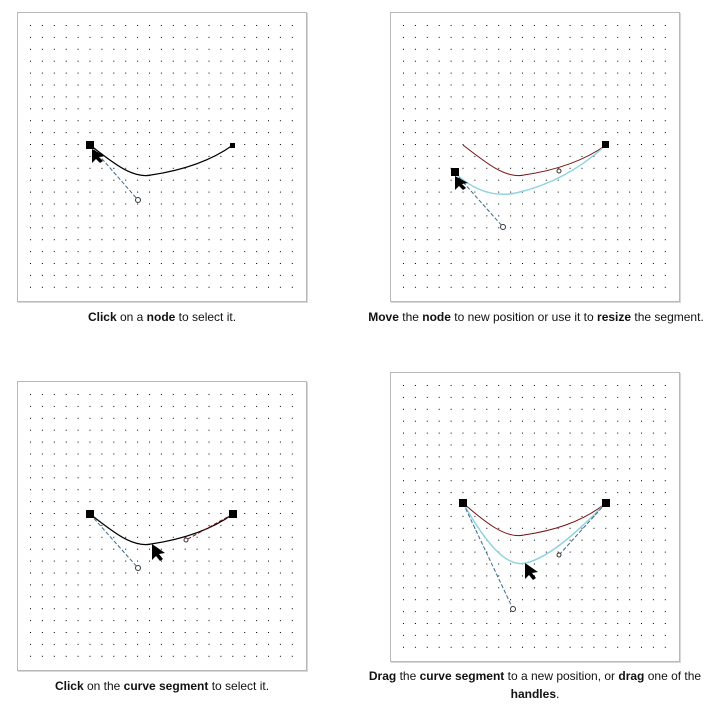  What do you see at coordinates (561, 676) in the screenshot?
I see `caption-run: to a new position, or` at bounding box center [561, 676].